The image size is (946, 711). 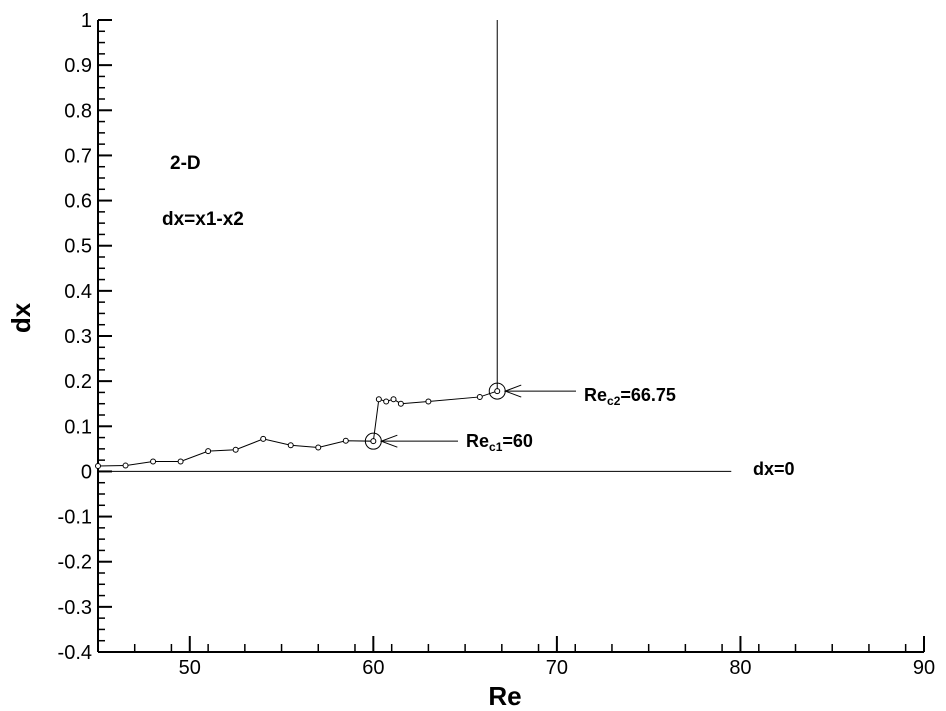 I want to click on re-c2-prefix: Re, so click(x=595, y=395).